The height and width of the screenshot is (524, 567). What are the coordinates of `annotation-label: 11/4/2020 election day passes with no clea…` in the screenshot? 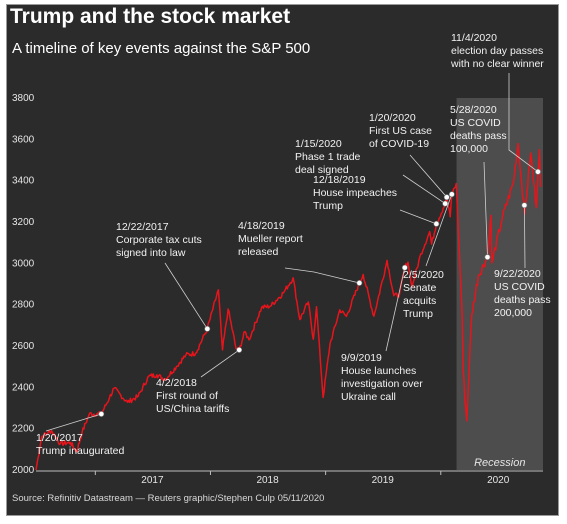 It's located at (497, 51).